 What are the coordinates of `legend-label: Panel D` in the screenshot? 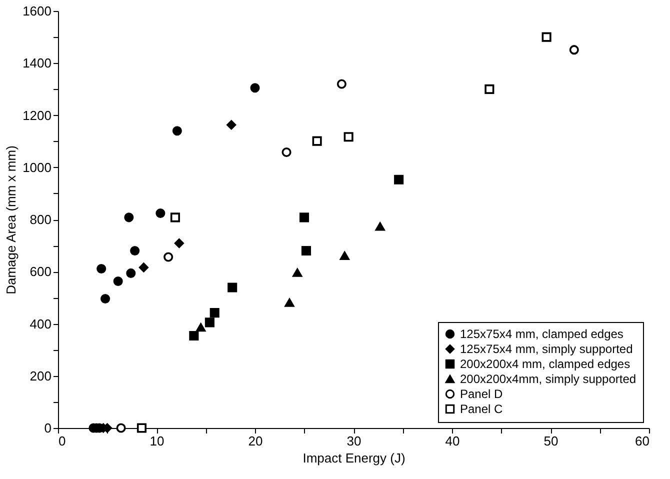 It's located at (482, 394).